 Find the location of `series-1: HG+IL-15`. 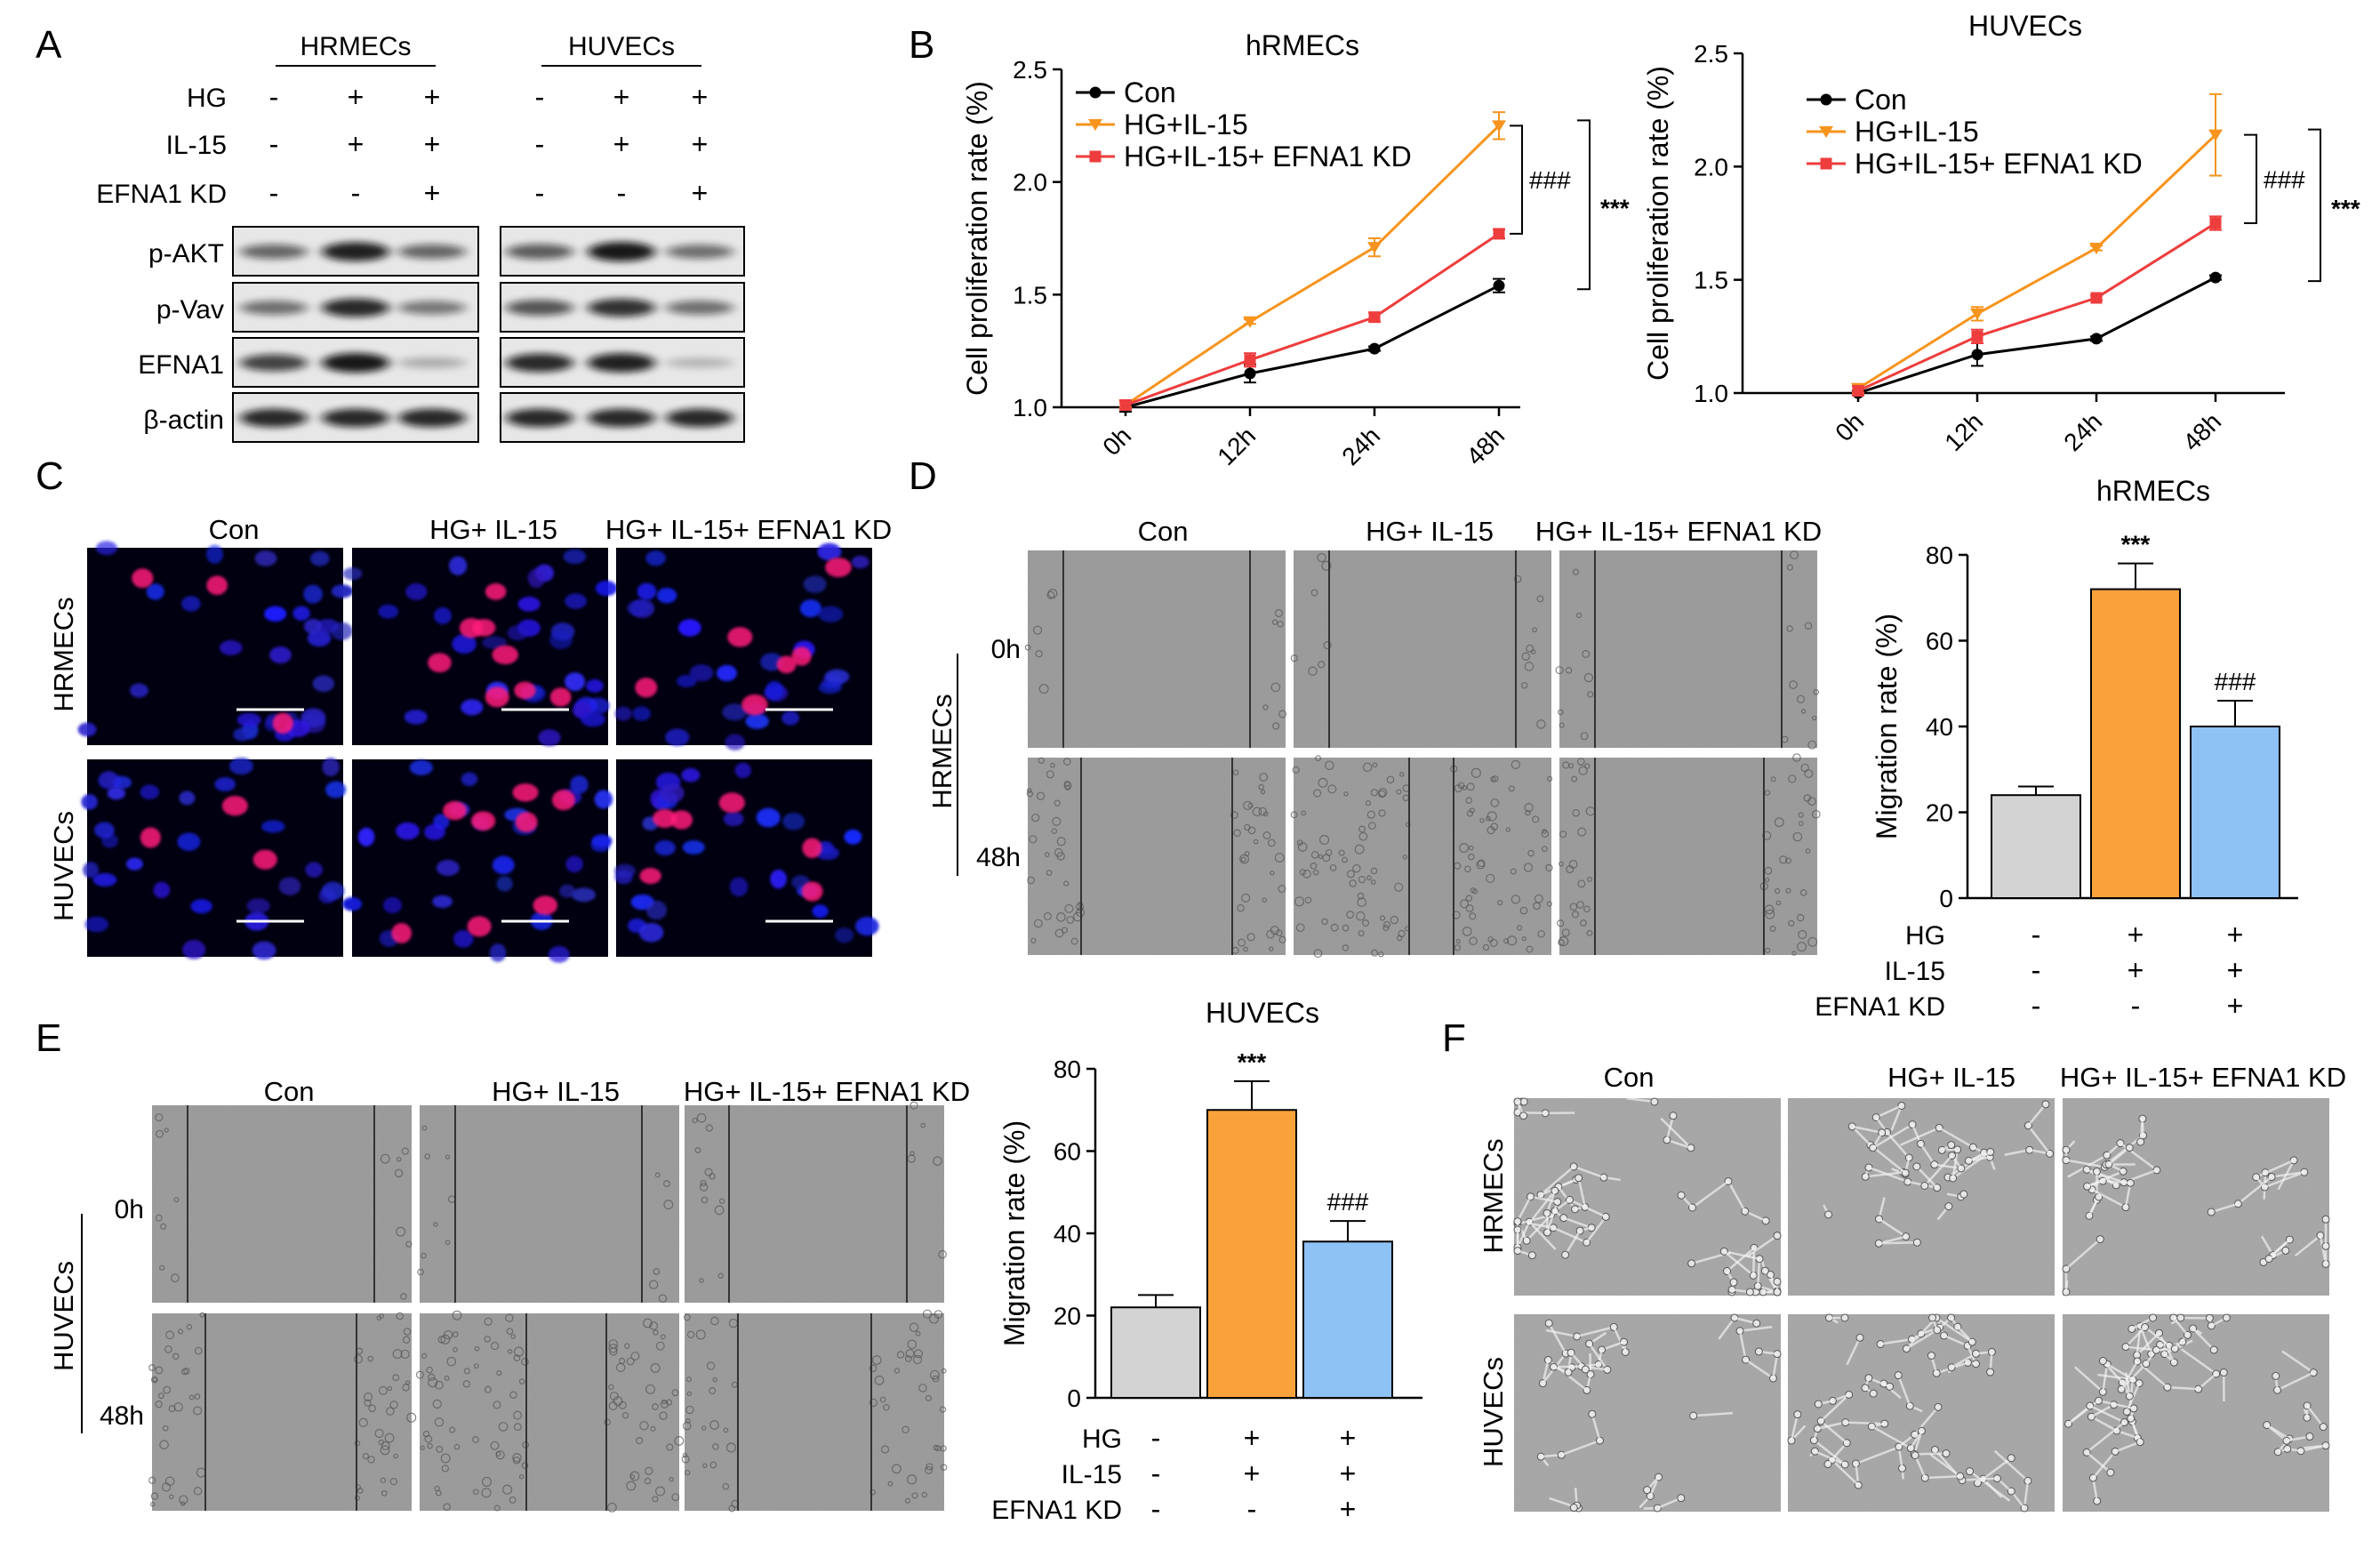

series-1: HG+IL-15 is located at coordinates (2015, 243).